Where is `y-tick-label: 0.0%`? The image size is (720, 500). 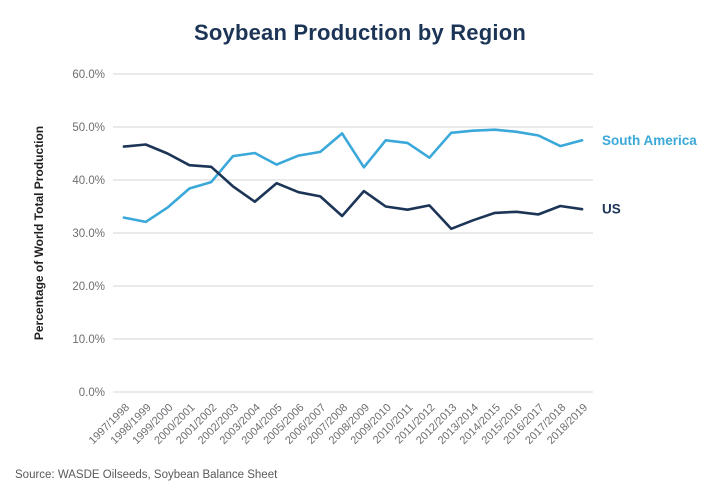 y-tick-label: 0.0% is located at coordinates (92, 393).